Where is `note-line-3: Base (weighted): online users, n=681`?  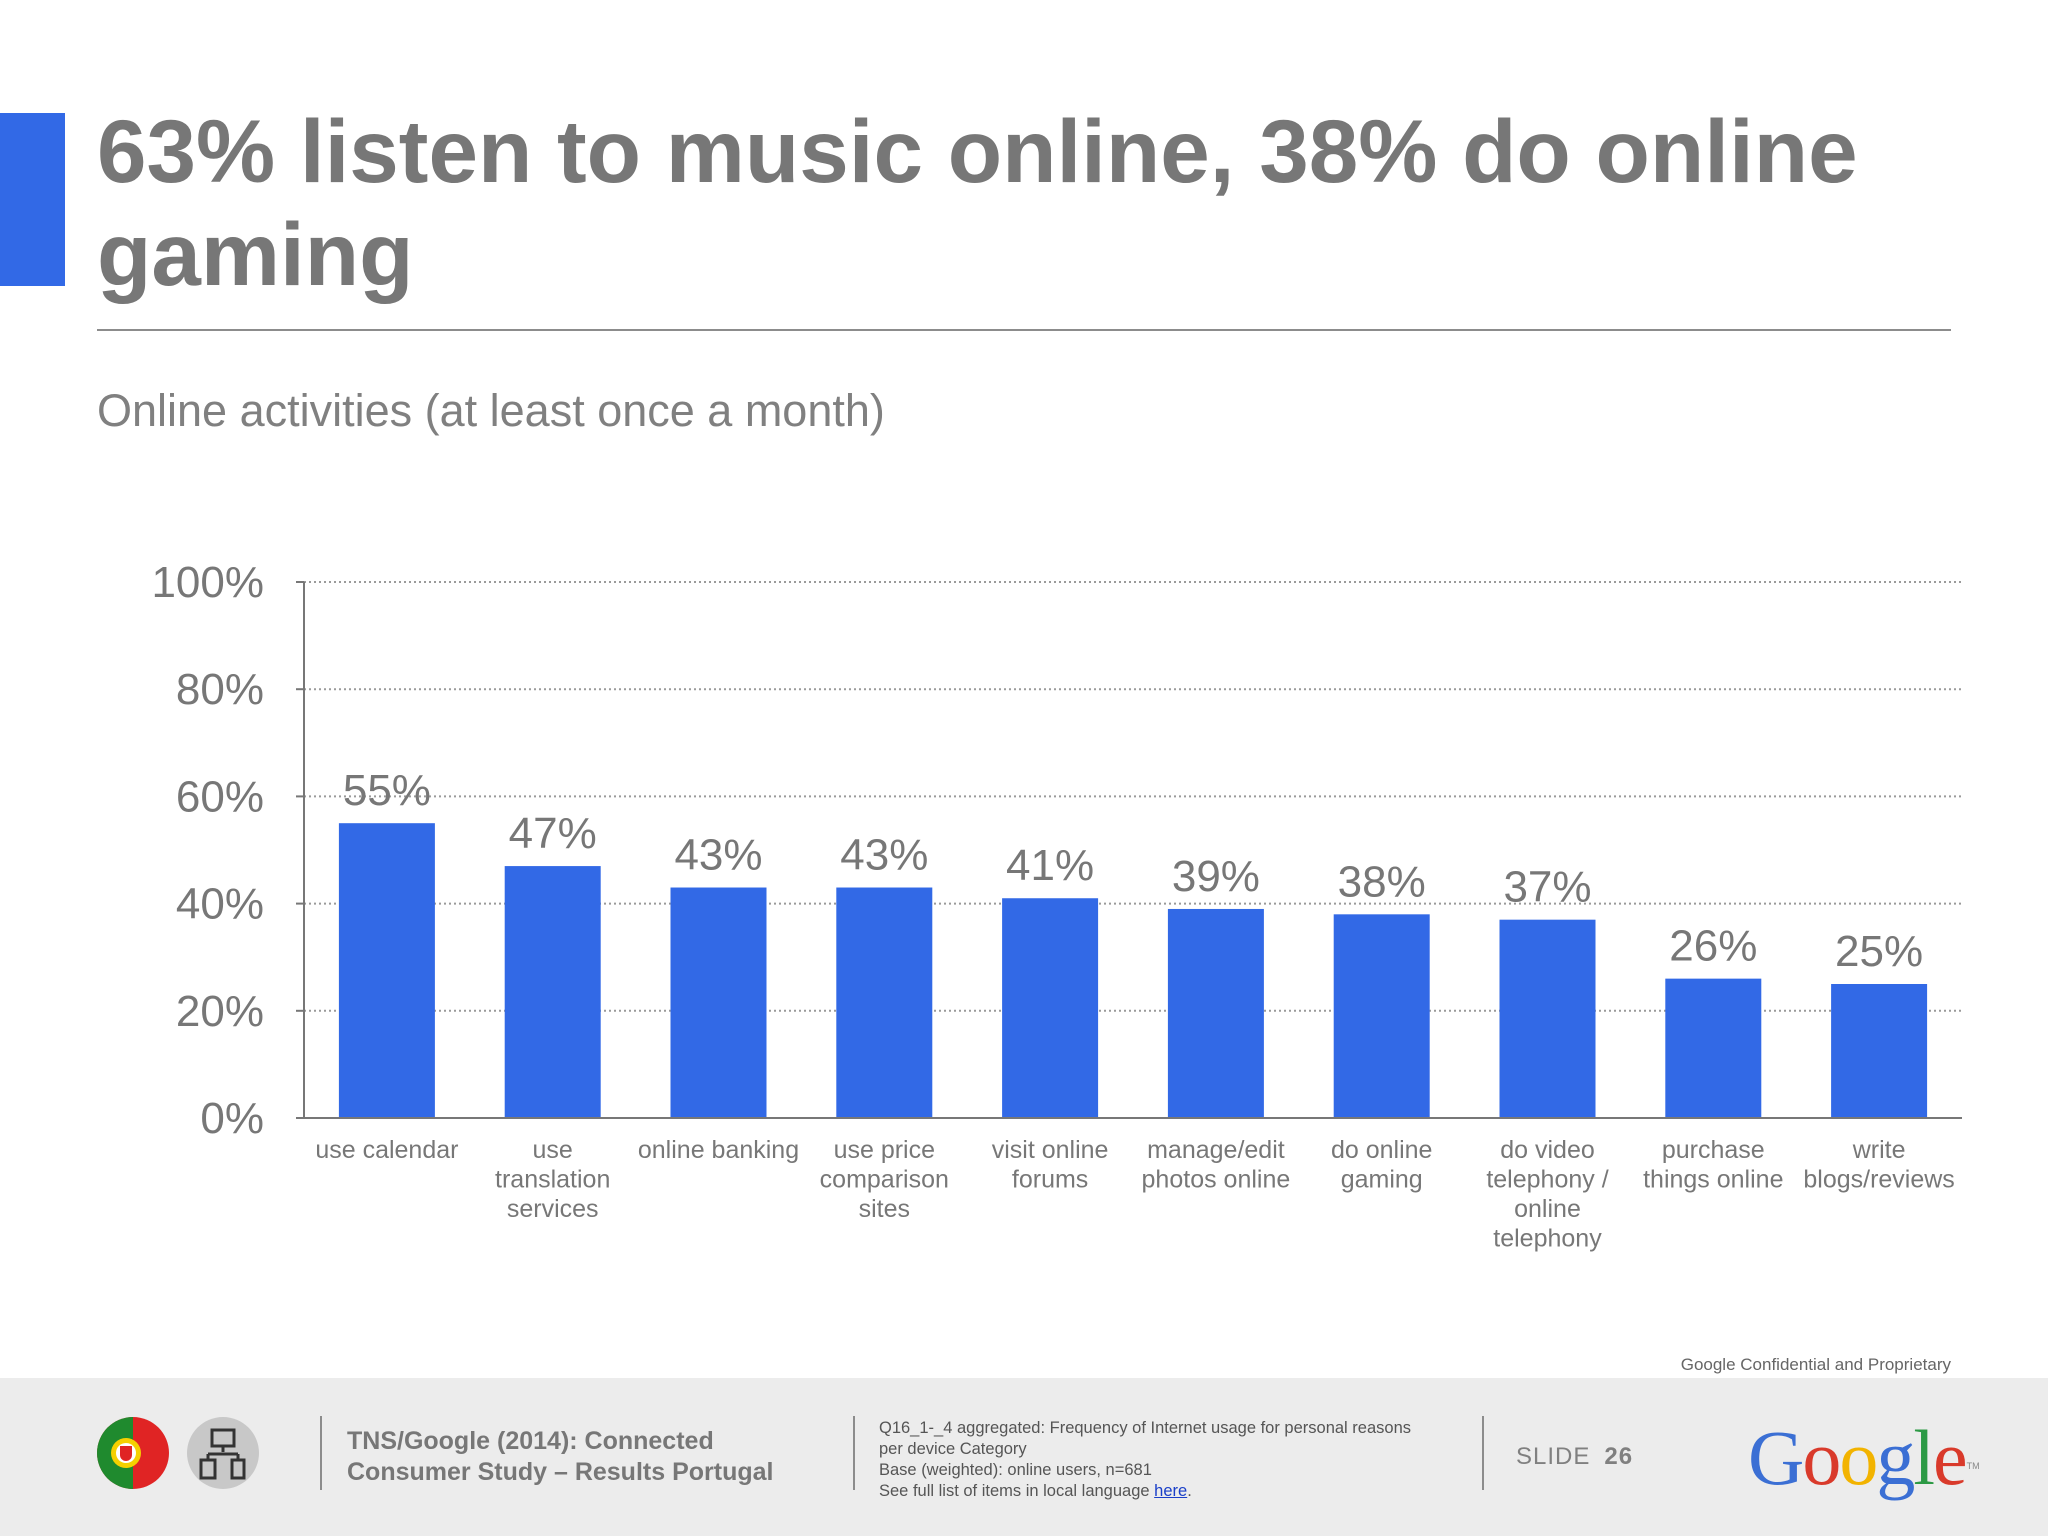
note-line-3: Base (weighted): online users, n=681 is located at coordinates (1015, 1470).